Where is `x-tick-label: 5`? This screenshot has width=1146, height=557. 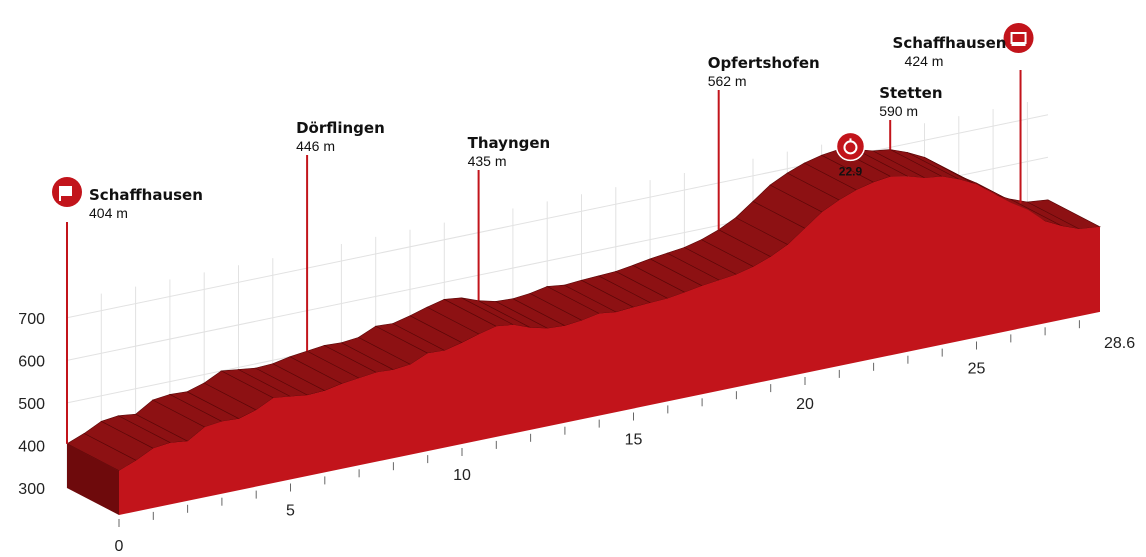
x-tick-label: 5 is located at coordinates (290, 510).